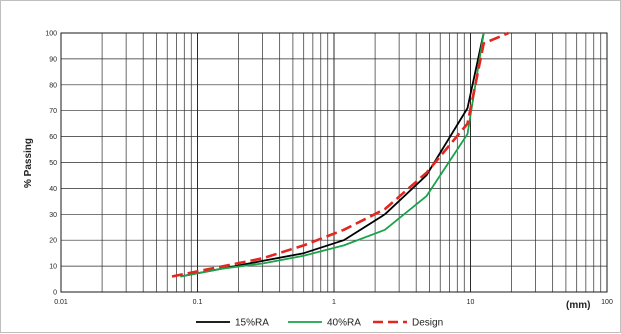 Image resolution: width=621 pixels, height=334 pixels. I want to click on legend-label: Design, so click(427, 323).